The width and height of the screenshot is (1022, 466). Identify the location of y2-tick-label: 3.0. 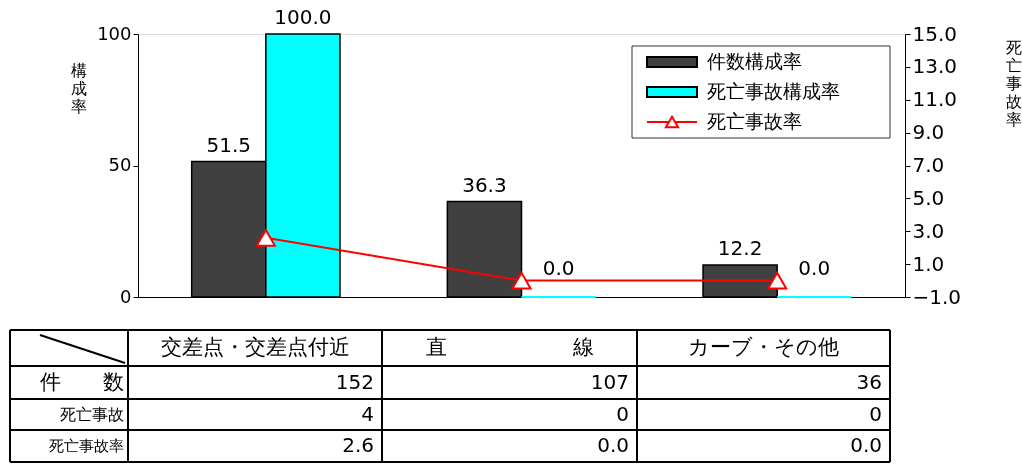
(928, 230).